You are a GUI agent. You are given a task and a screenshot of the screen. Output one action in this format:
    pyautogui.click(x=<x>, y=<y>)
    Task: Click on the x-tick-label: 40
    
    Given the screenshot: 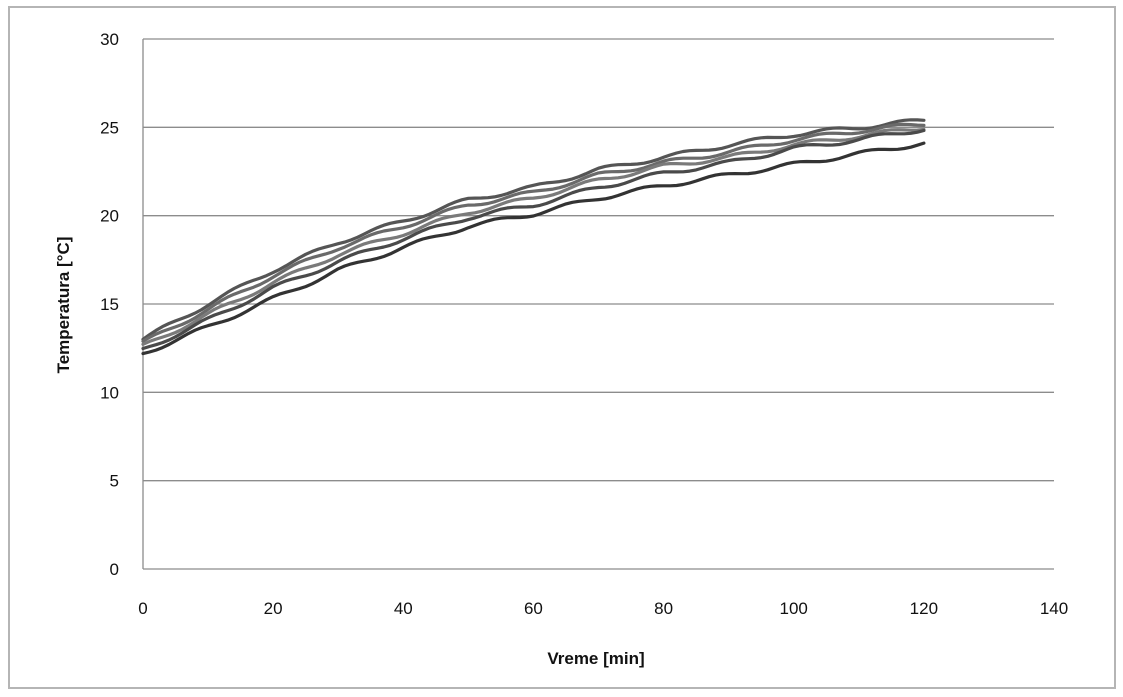 What is the action you would take?
    pyautogui.click(x=403, y=608)
    